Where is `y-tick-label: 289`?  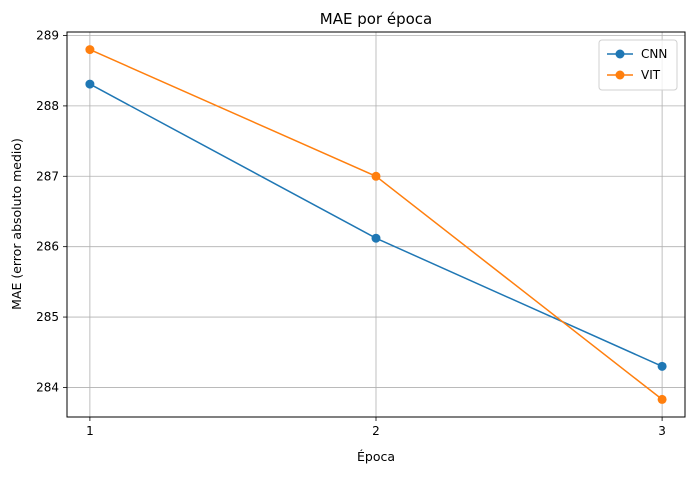 y-tick-label: 289 is located at coordinates (47, 36).